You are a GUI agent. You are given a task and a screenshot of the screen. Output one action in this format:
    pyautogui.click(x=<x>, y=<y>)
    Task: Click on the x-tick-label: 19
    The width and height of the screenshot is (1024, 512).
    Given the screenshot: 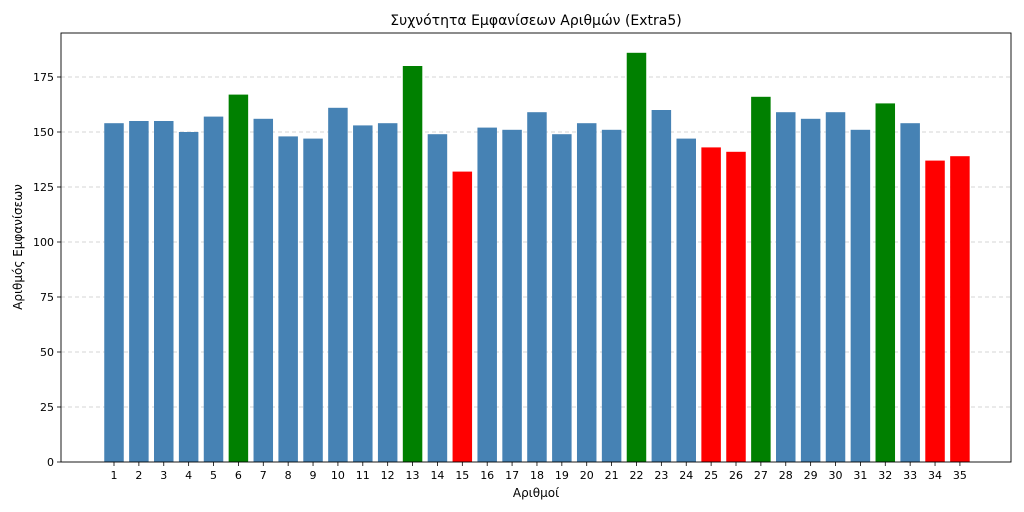 What is the action you would take?
    pyautogui.click(x=562, y=475)
    